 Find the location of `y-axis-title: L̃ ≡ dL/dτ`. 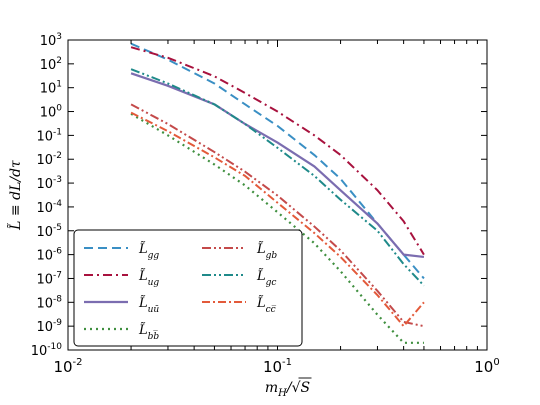

y-axis-title: L̃ ≡ dL/dτ is located at coordinates (15, 195).